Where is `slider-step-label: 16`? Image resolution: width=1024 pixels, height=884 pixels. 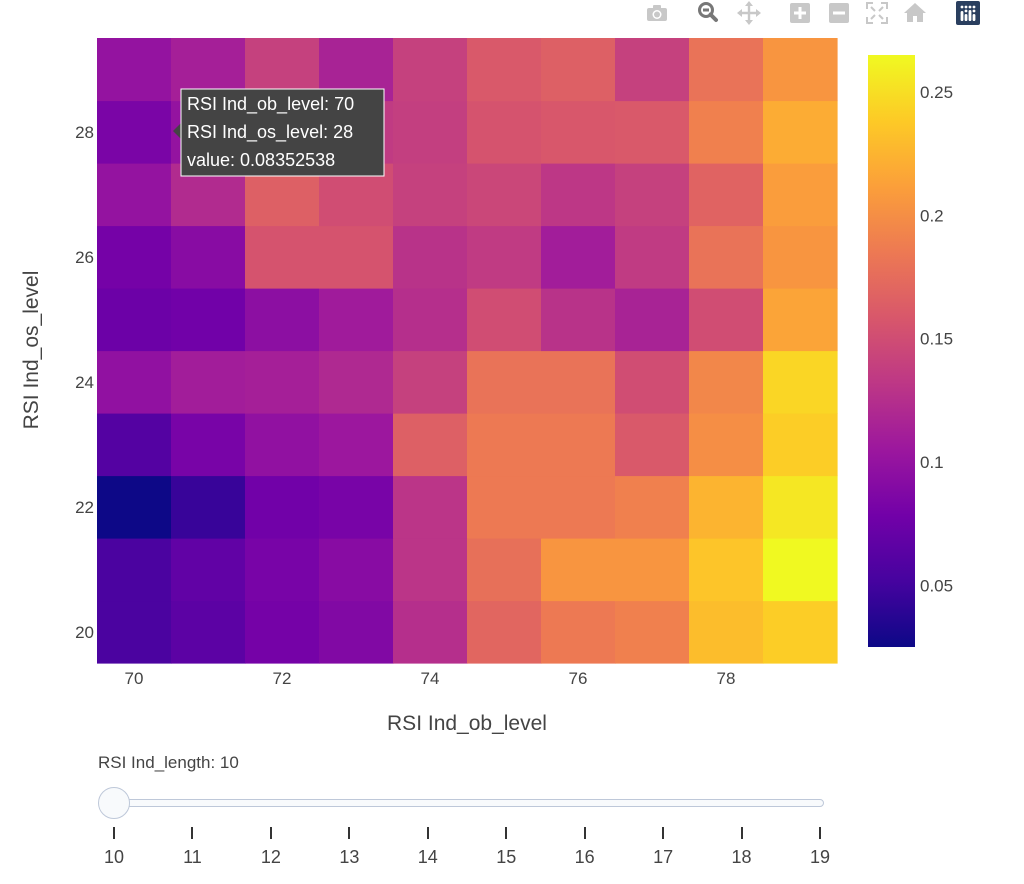 slider-step-label: 16 is located at coordinates (584, 857).